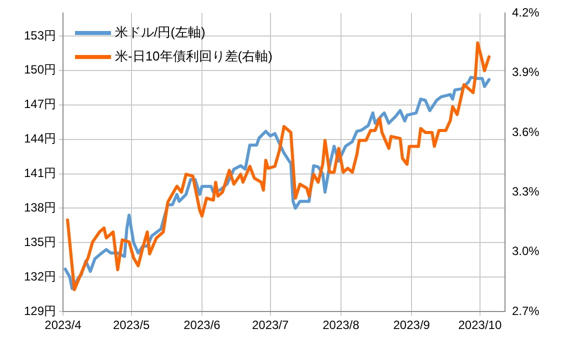  What do you see at coordinates (526, 191) in the screenshot?
I see `y2-tick-label: 3.3%` at bounding box center [526, 191].